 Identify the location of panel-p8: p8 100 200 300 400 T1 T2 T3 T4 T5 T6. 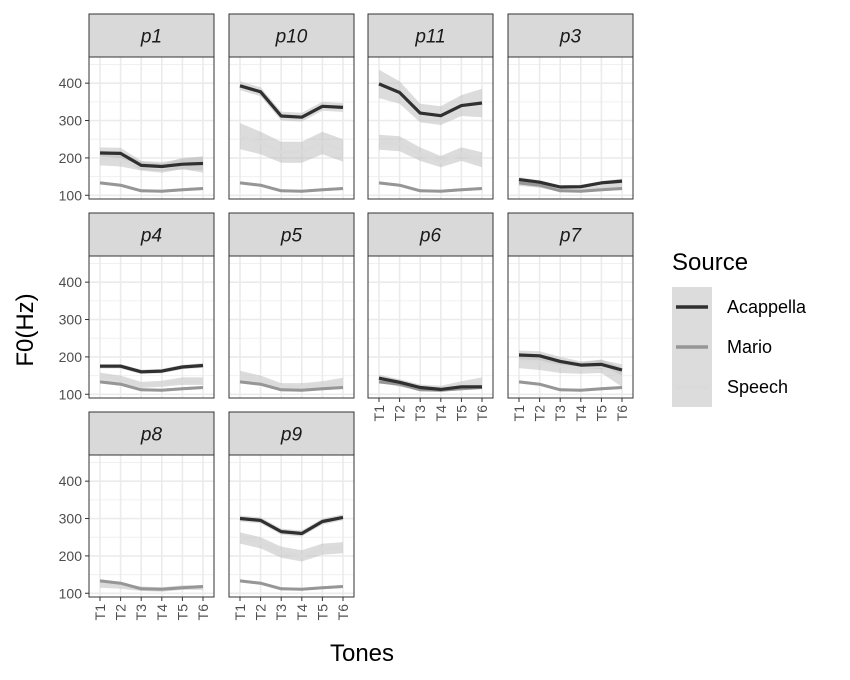
(137, 516).